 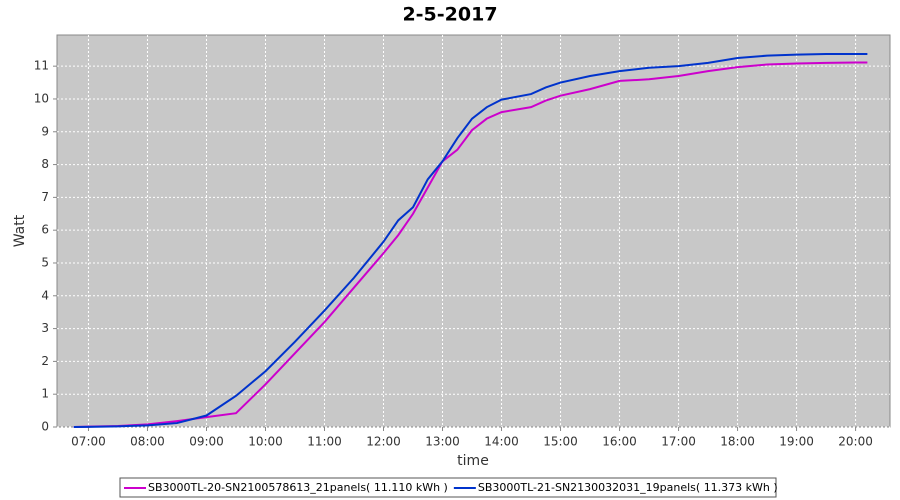 What do you see at coordinates (45, 427) in the screenshot?
I see `y-tick-label: 0` at bounding box center [45, 427].